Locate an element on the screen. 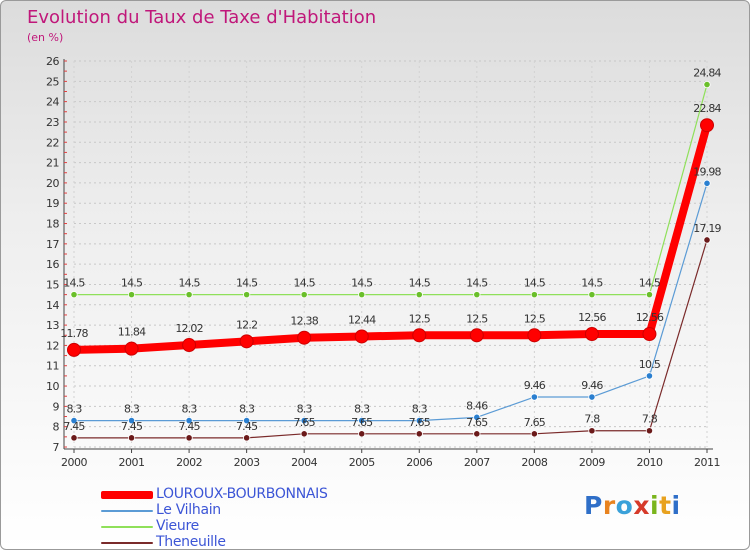  y-tick-label: 11 is located at coordinates (52, 366).